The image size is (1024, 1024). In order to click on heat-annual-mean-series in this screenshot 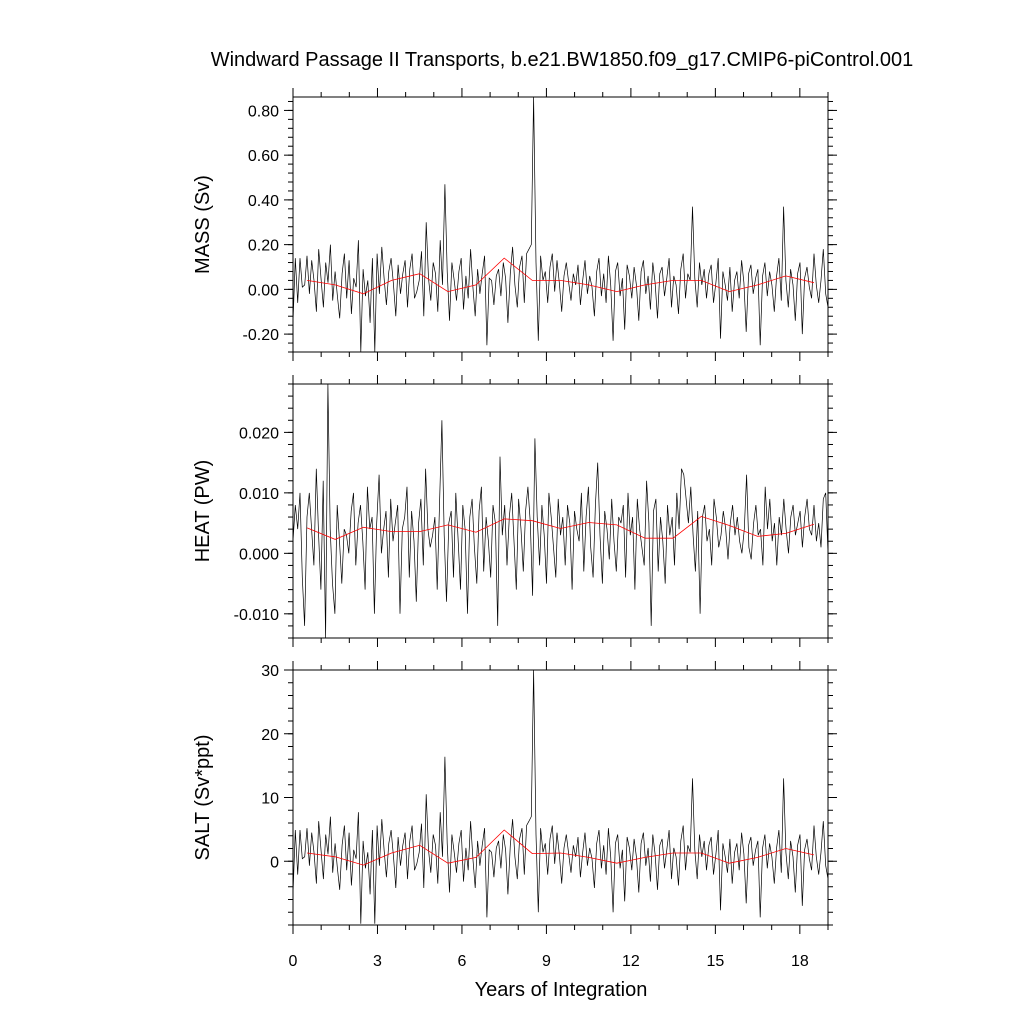, I will do `click(560, 527)`.